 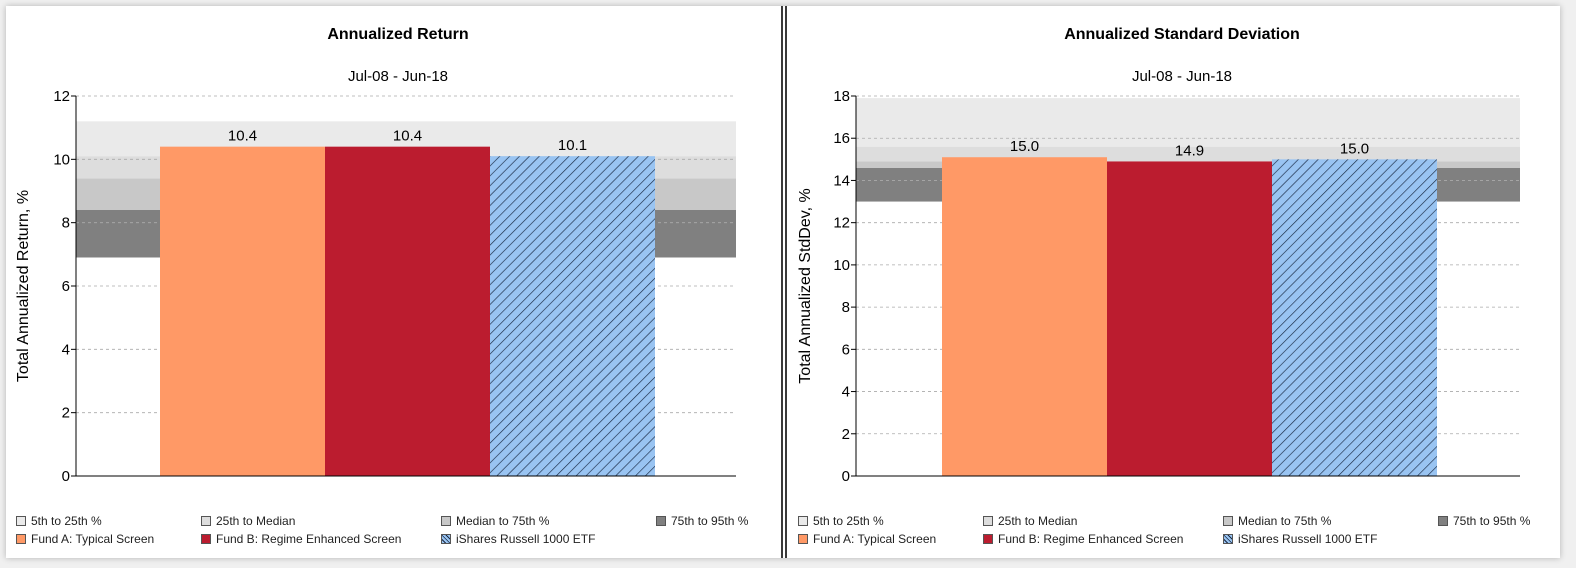 What do you see at coordinates (1189, 150) in the screenshot?
I see `data-label: 14.9` at bounding box center [1189, 150].